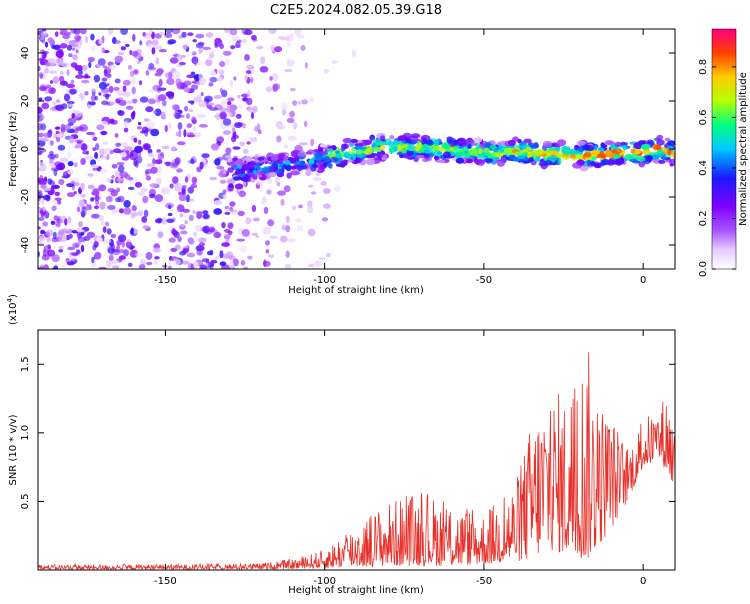 This screenshot has width=750, height=604. Describe the element at coordinates (25, 197) in the screenshot. I see `y-tick-label: -20` at that location.